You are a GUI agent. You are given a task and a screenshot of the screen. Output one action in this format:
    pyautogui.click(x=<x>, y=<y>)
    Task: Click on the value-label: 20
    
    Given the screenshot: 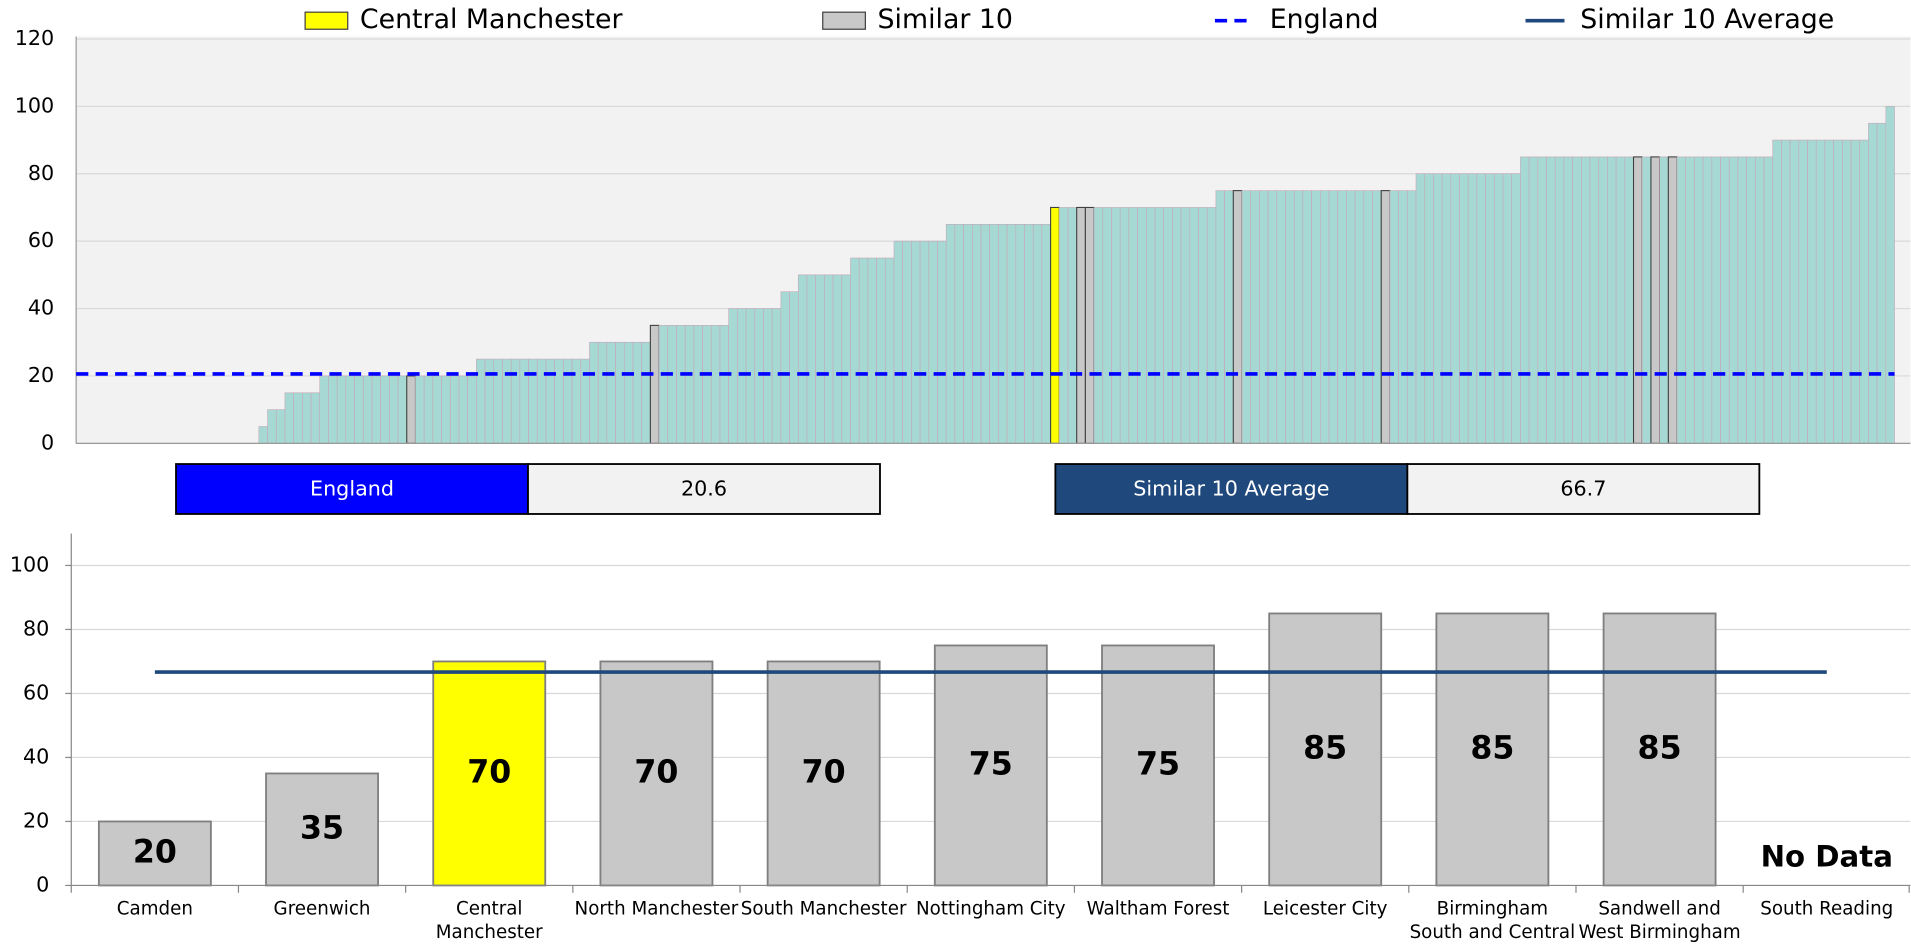 What is the action you would take?
    pyautogui.click(x=155, y=852)
    